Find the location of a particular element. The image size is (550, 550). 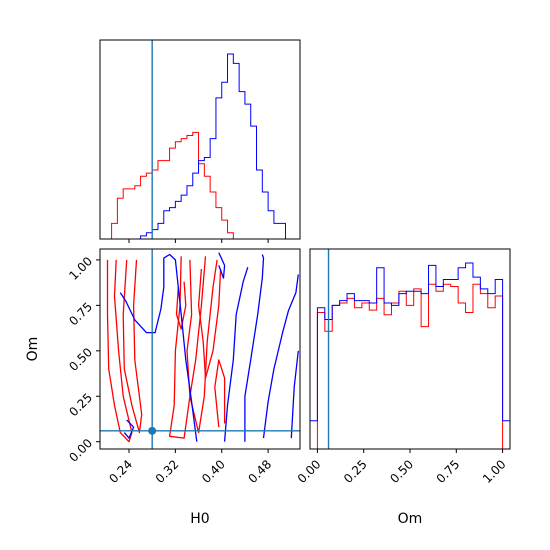

contour-xtick-label: 0.24 is located at coordinates (120, 471).